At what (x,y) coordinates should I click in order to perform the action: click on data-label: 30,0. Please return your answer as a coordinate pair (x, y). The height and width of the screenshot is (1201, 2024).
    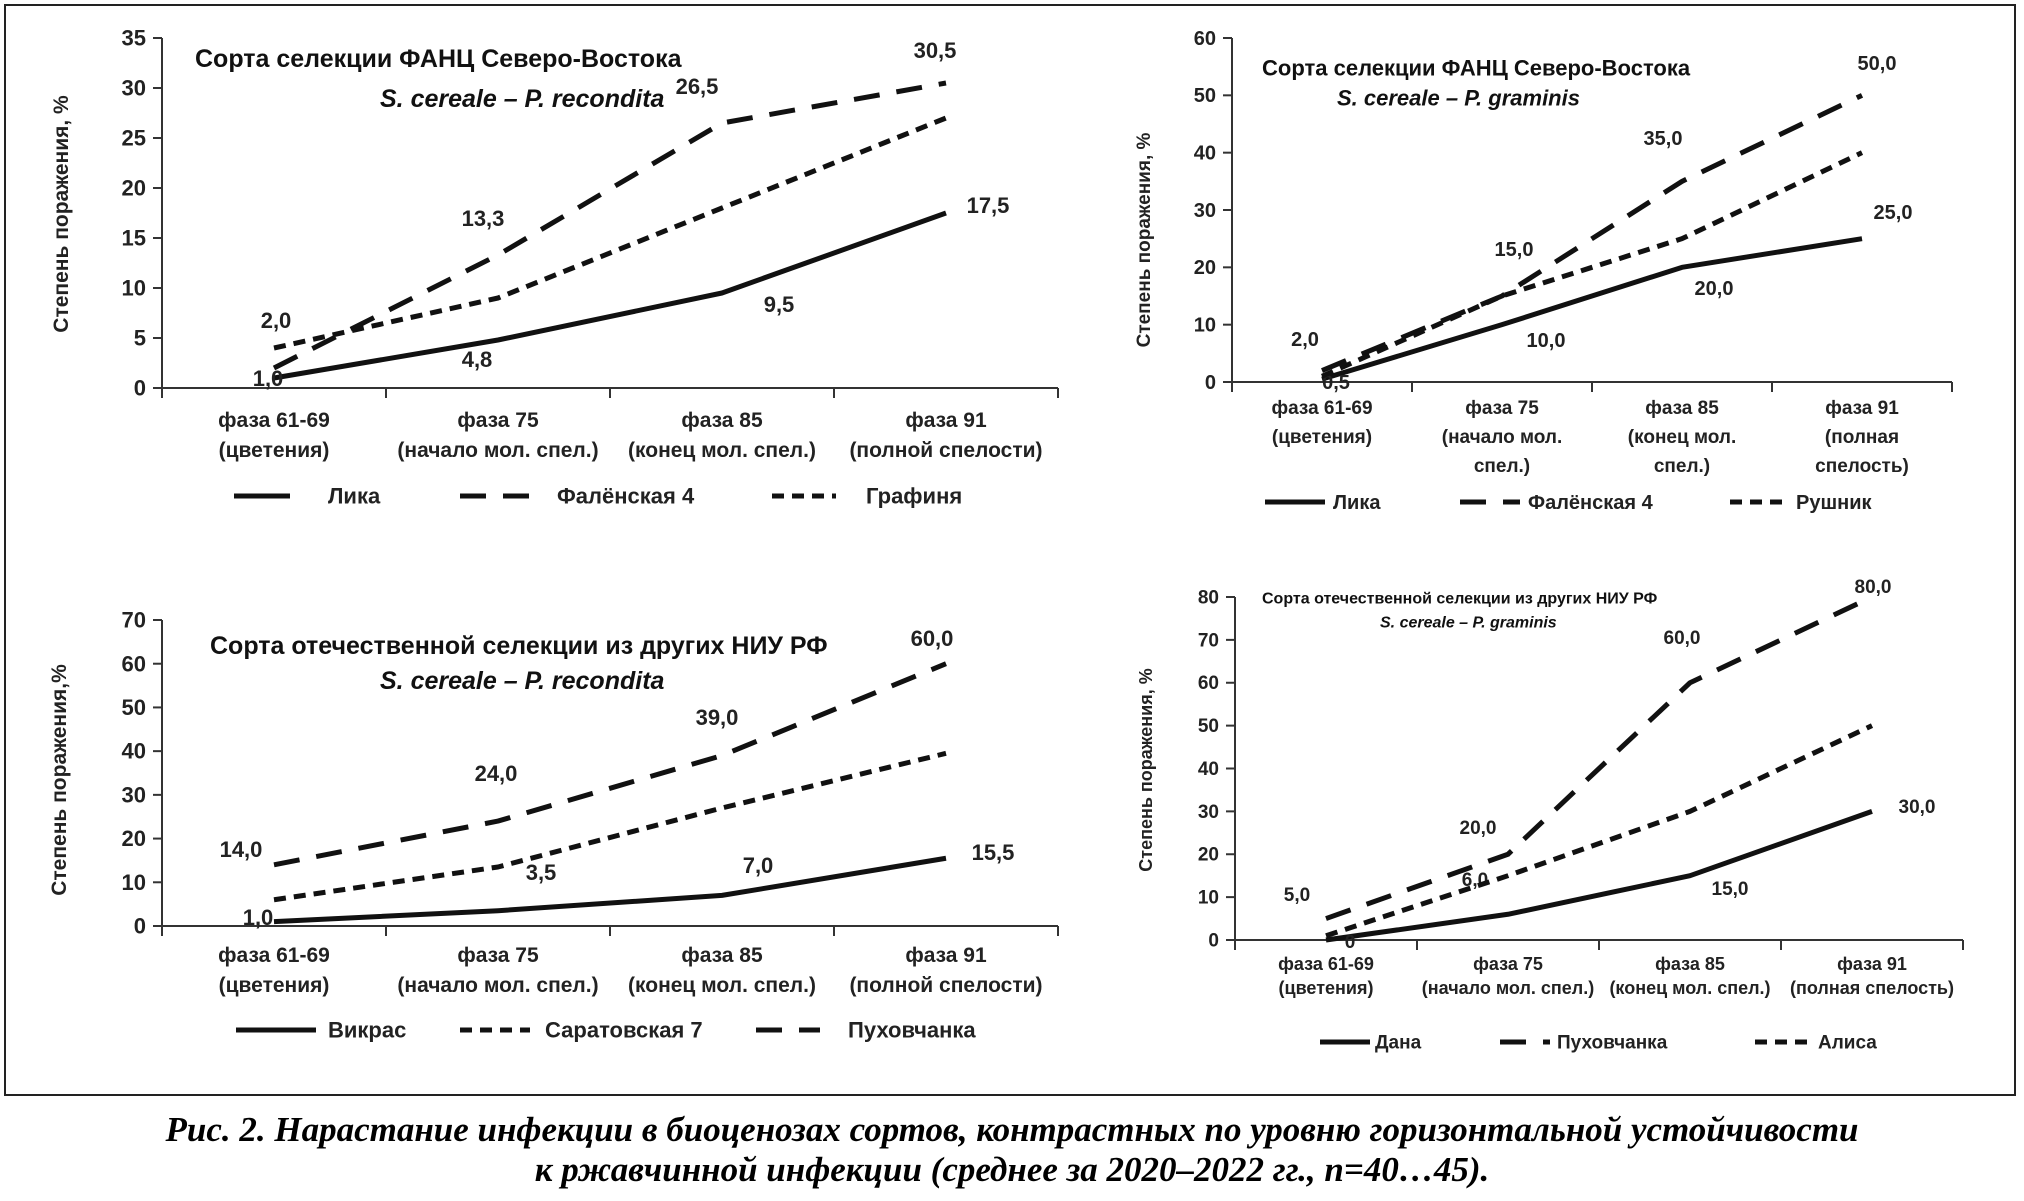
    Looking at the image, I should click on (1917, 807).